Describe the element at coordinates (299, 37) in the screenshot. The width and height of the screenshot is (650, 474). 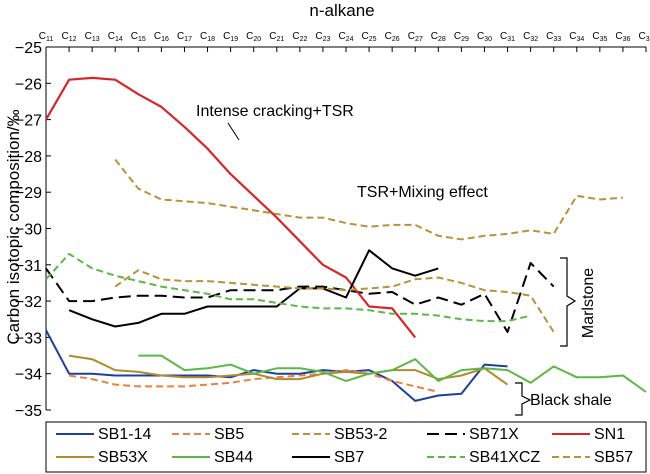
I see `x-tick-label: C22` at that location.